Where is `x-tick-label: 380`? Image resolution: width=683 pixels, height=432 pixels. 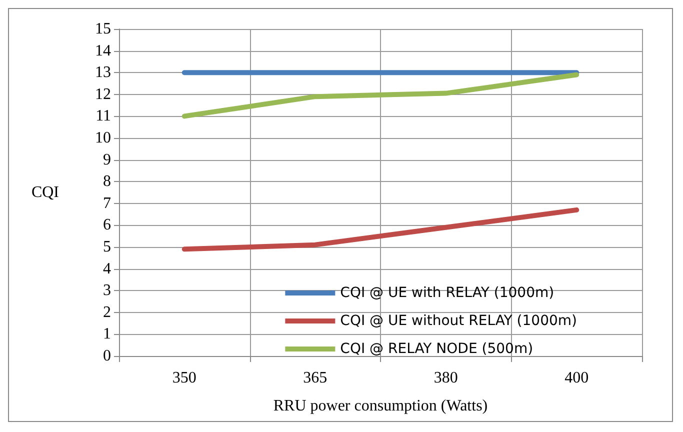 x-tick-label: 380 is located at coordinates (446, 378).